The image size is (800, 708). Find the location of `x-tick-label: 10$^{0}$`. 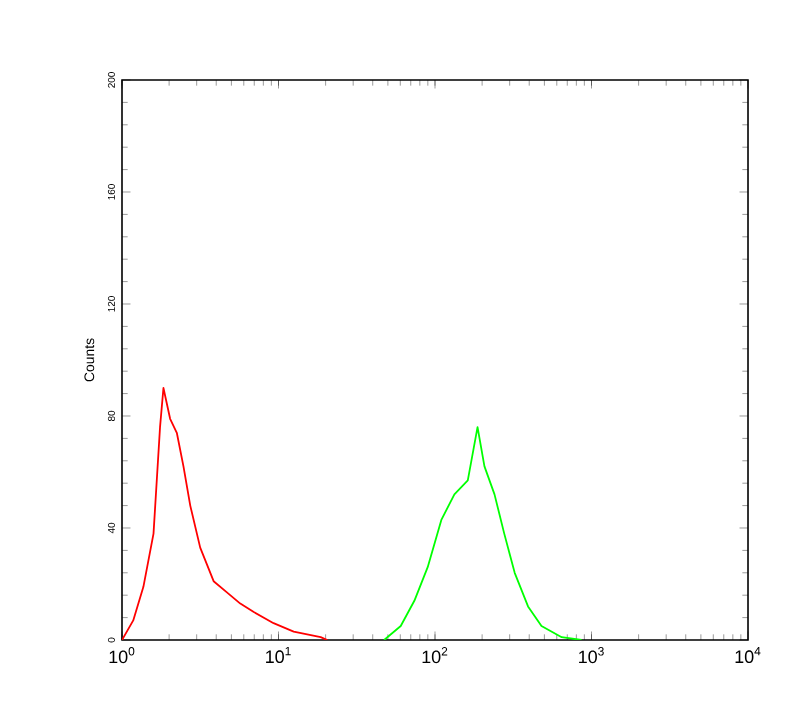

x-tick-label: 10$^{0}$ is located at coordinates (122, 655).